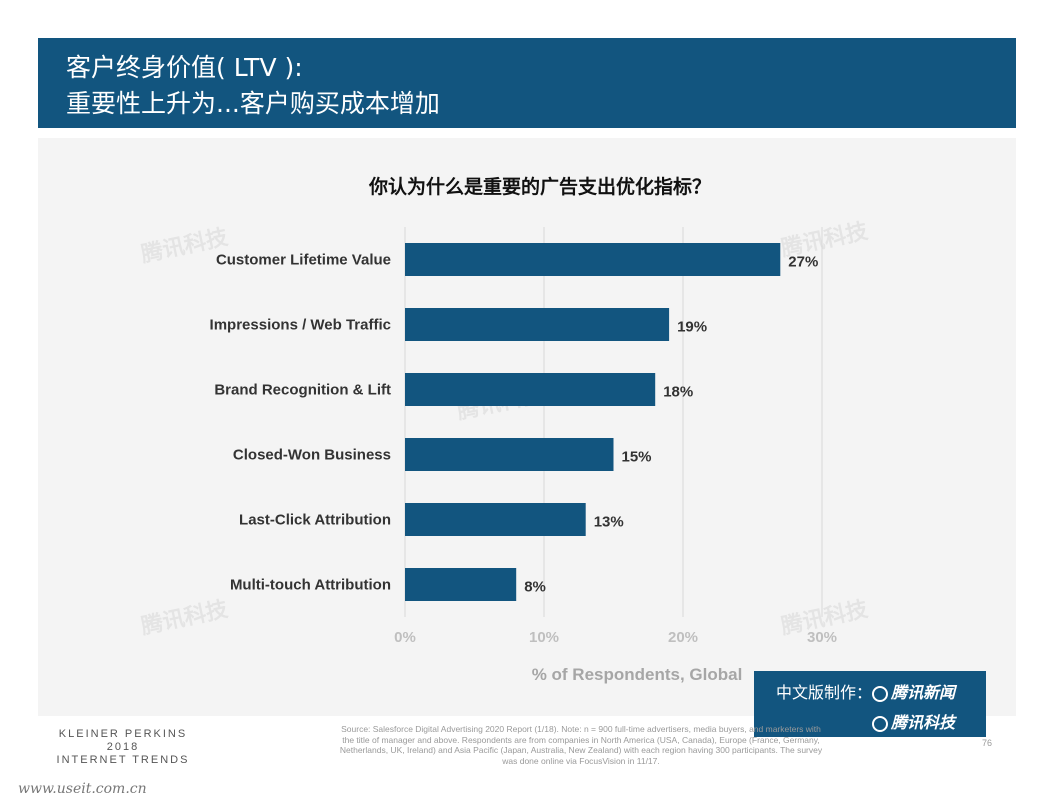 The image size is (1053, 809). I want to click on tencent-tech-logo-icon, so click(880, 724).